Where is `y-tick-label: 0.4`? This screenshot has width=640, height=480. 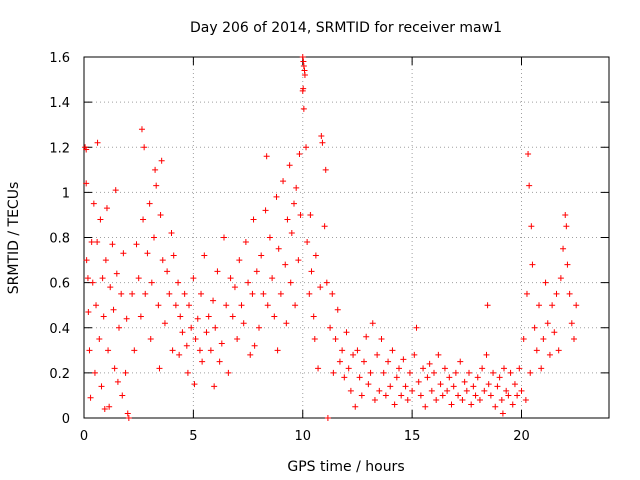
y-tick-label: 0.4 is located at coordinates (59, 329).